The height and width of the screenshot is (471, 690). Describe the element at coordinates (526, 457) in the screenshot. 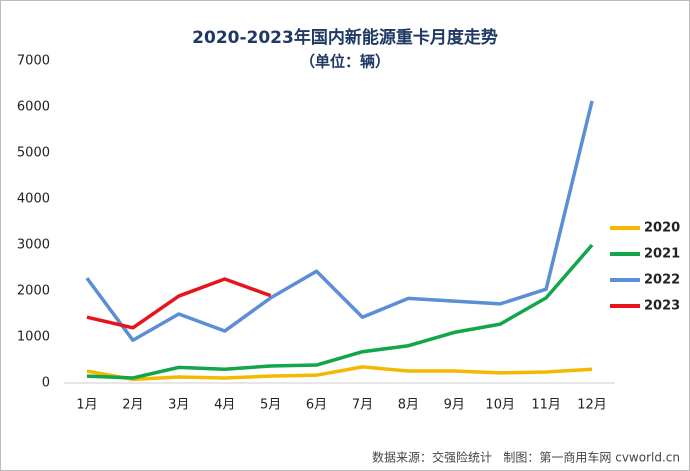

I see `source-note: 数据来源：交强险统计 制图：第一商用车网 cvworld.cn` at that location.